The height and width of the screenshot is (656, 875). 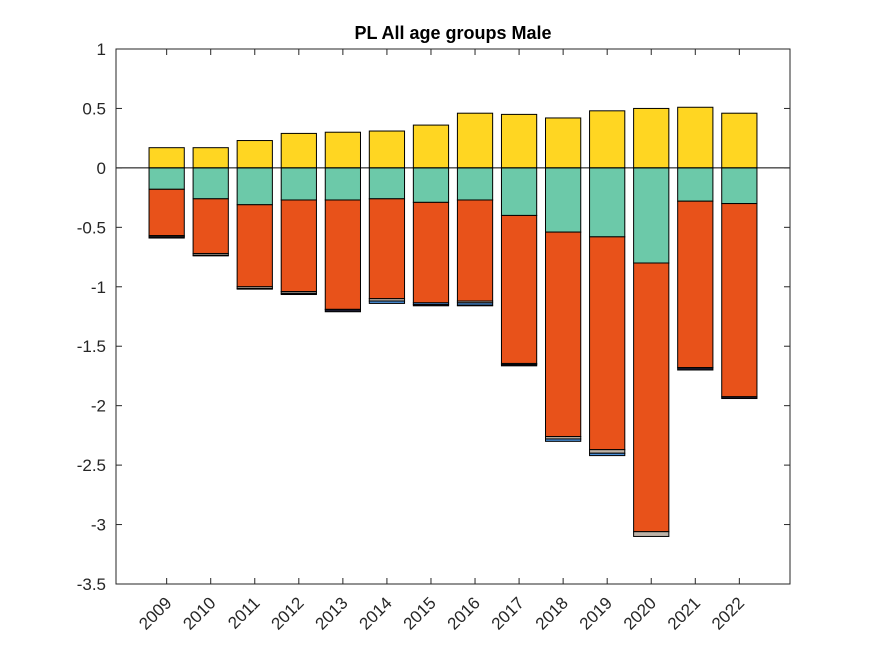 What do you see at coordinates (91, 227) in the screenshot?
I see `y-tick-label: -0.5` at bounding box center [91, 227].